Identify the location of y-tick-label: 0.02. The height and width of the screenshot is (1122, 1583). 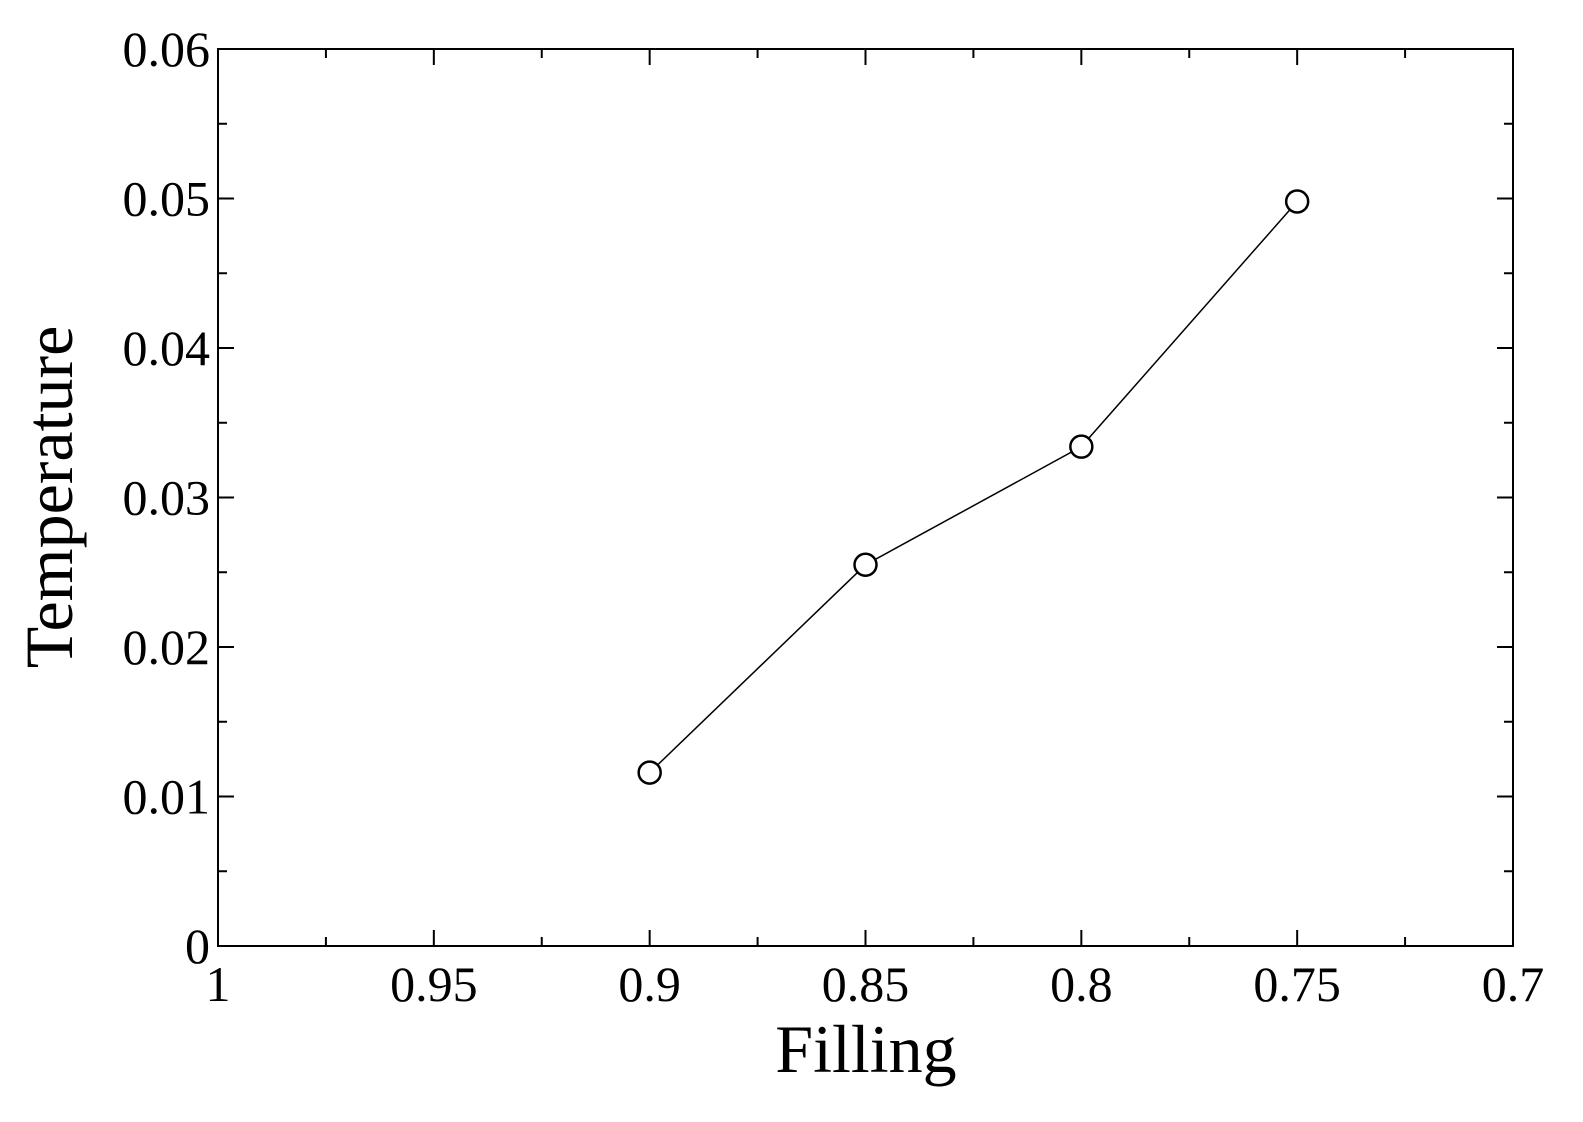
(167, 647).